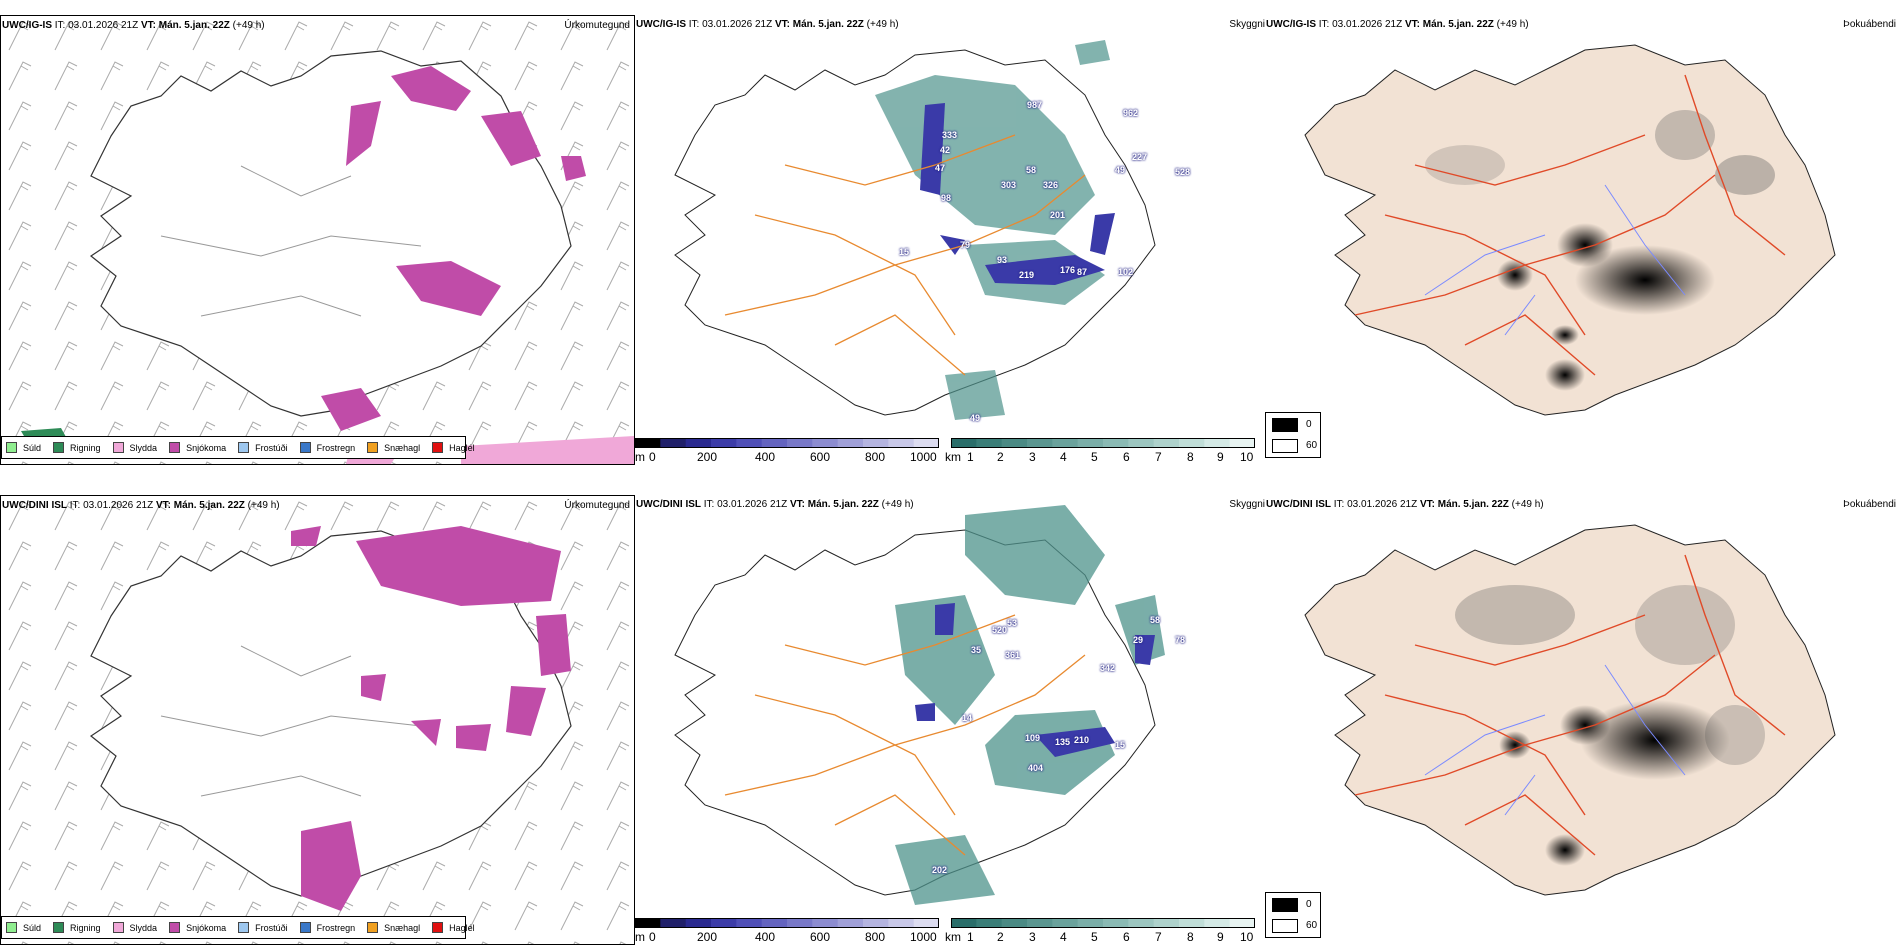  Describe the element at coordinates (640, 457) in the screenshot. I see `colorbar-unit-m: m` at that location.